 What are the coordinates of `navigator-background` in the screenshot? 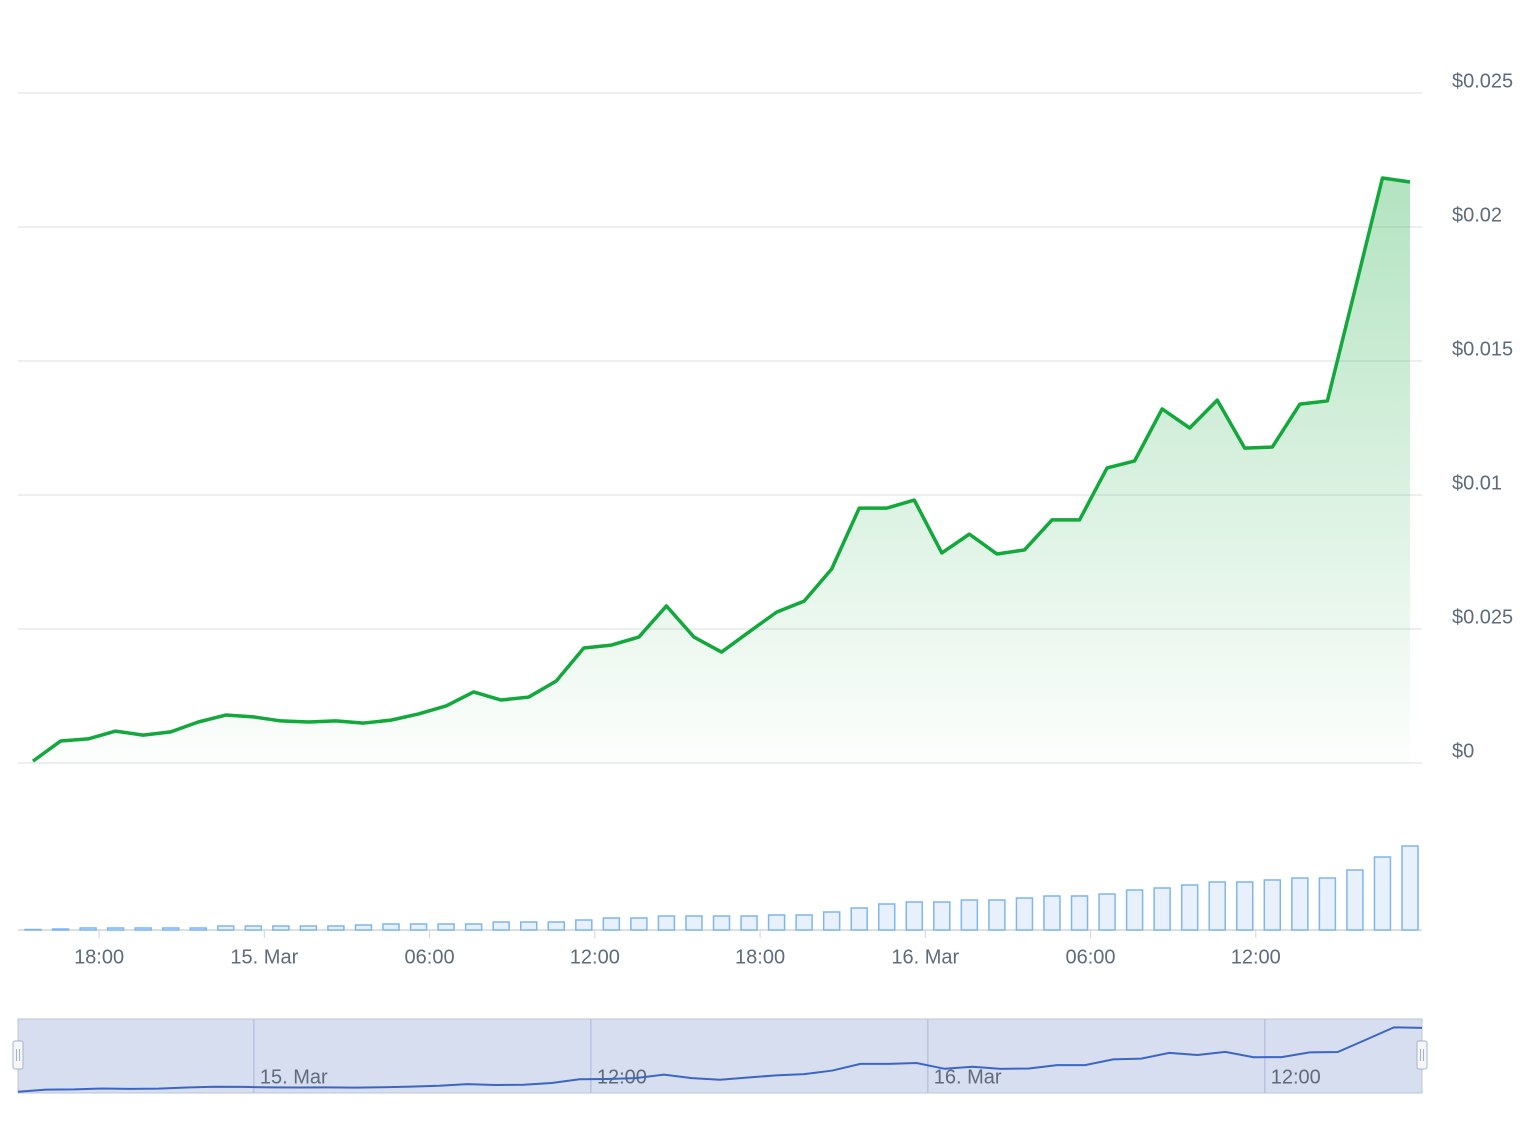 It's located at (720, 1056).